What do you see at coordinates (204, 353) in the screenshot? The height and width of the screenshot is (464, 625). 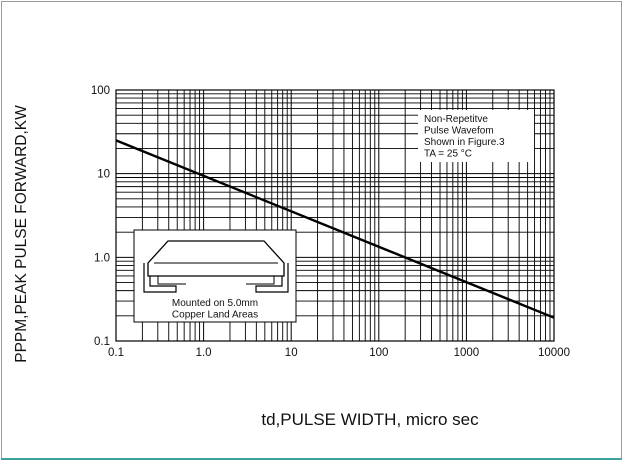 I see `x-tick-label: 1.0` at bounding box center [204, 353].